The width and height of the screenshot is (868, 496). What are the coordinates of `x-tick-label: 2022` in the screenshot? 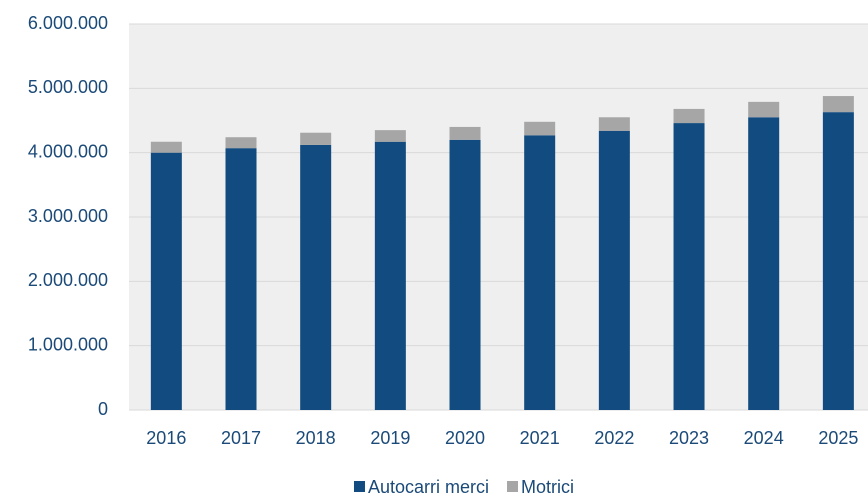 It's located at (614, 438).